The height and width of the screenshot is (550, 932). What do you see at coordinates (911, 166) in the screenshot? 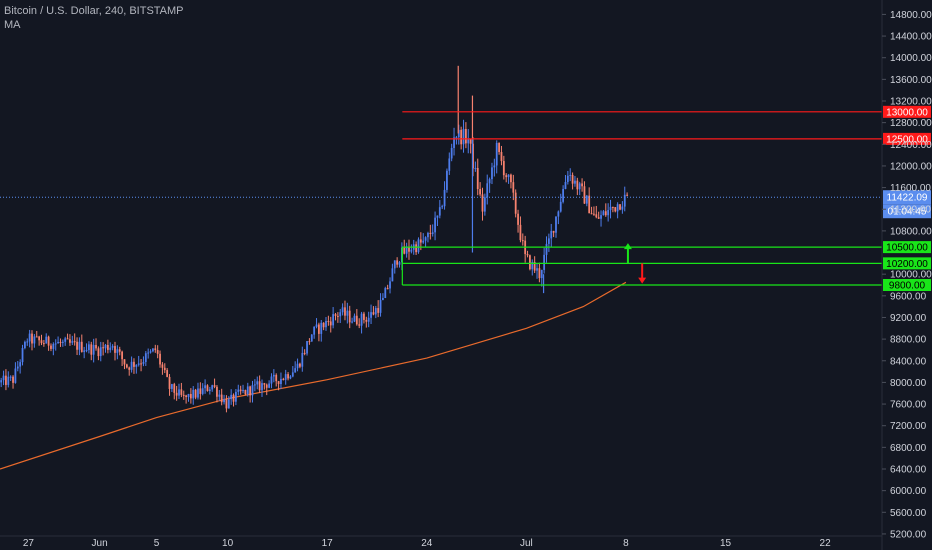
I see `price-tick-label: 12000.00` at bounding box center [911, 166].